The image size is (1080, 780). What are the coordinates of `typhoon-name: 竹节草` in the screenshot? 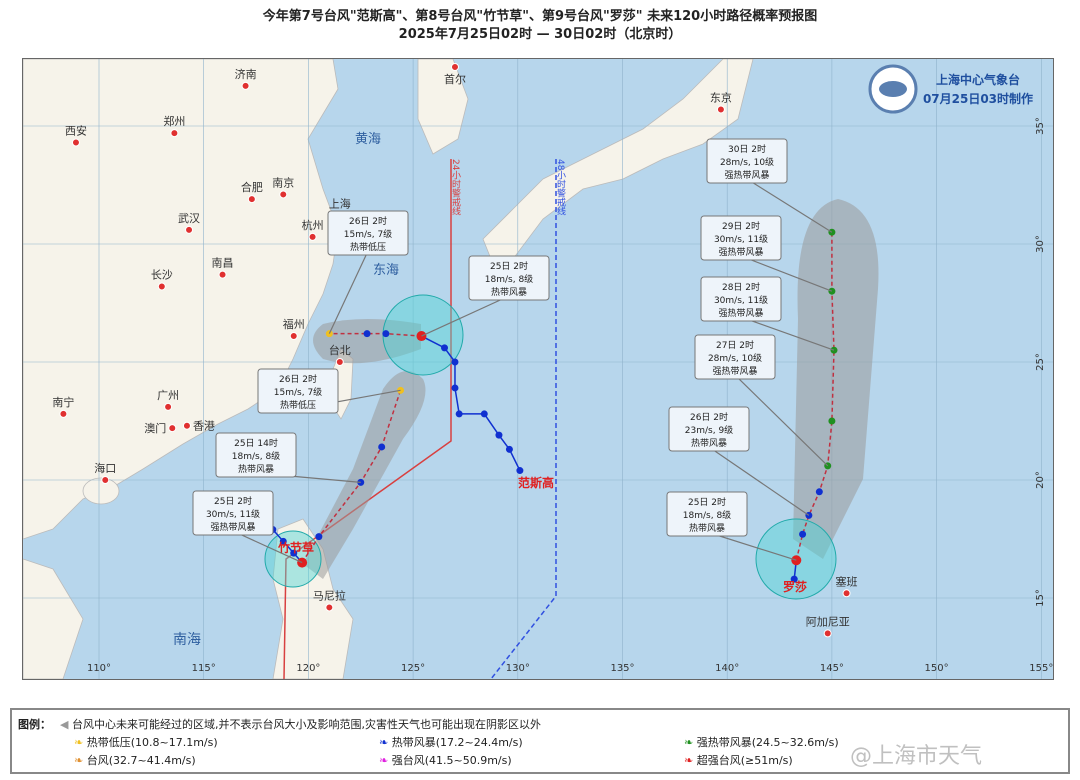 It's located at (295, 547).